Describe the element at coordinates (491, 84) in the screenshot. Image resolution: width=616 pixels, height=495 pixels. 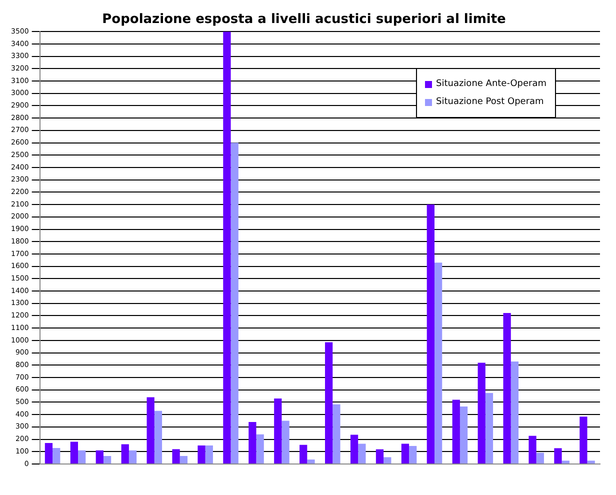
I see `legend-label: Situazione Ante-Operam` at that location.